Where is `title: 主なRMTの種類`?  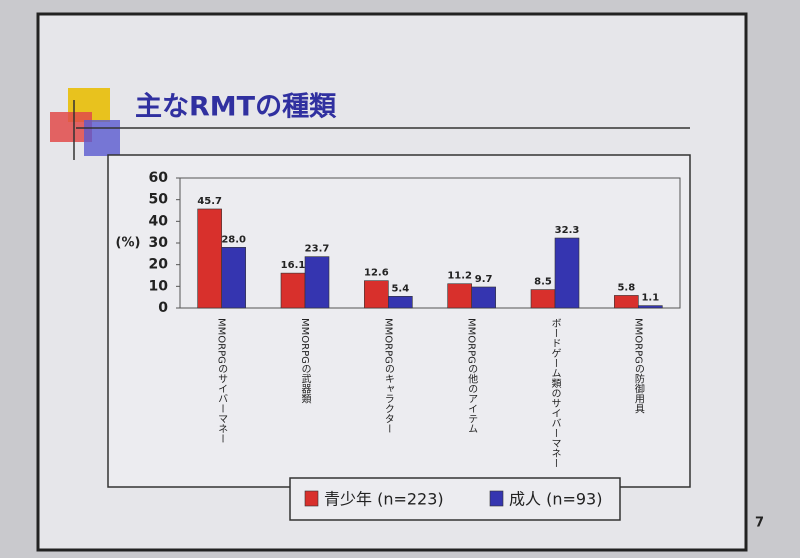 title: 主なRMTの種類 is located at coordinates (236, 107).